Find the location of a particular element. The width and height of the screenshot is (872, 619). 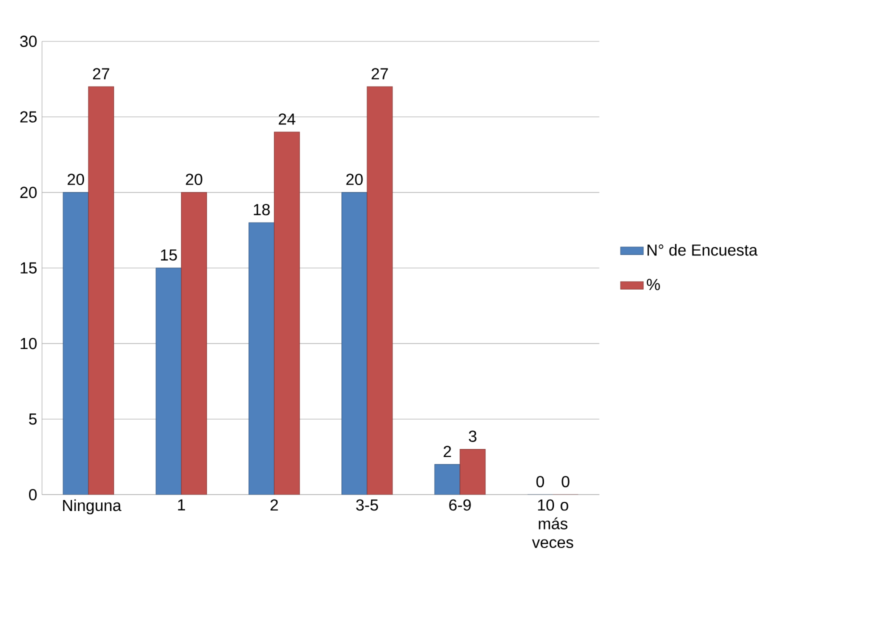

y-tick-label: 10 is located at coordinates (28, 344).